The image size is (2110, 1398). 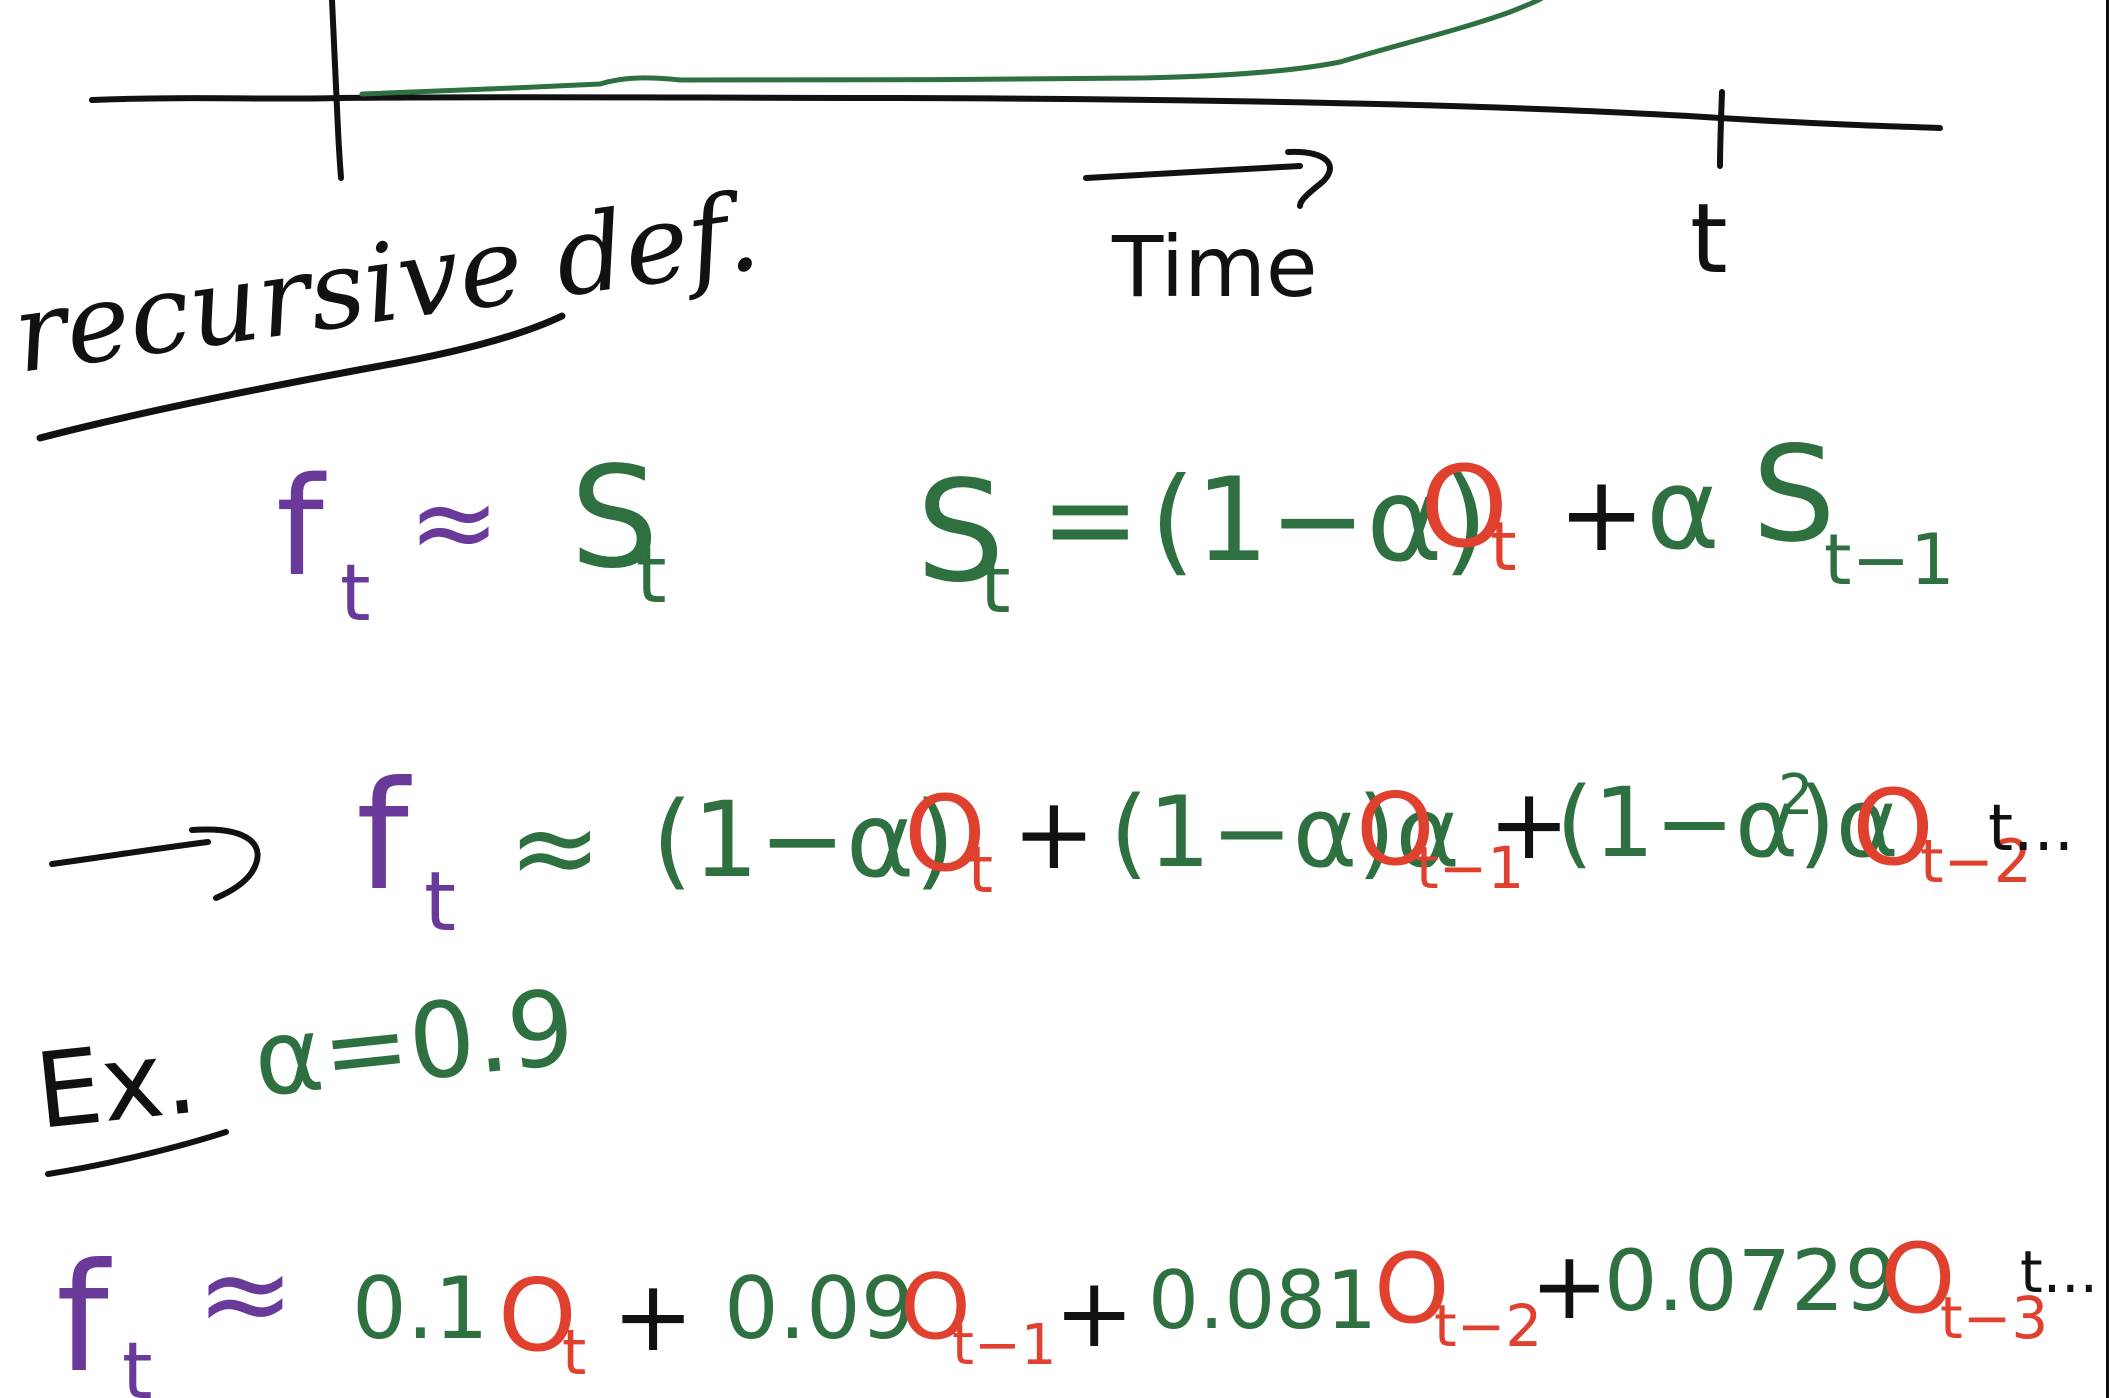 I want to click on o-1-subscript: t, so click(x=574, y=1352).